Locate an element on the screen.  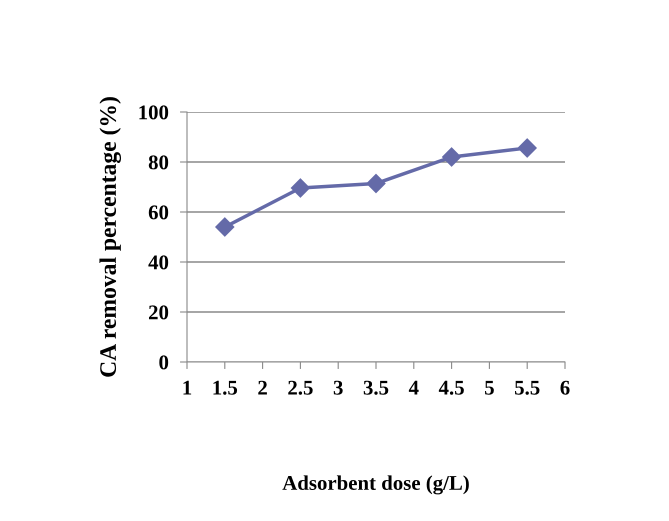
y-tick-label: 60 is located at coordinates (158, 212).